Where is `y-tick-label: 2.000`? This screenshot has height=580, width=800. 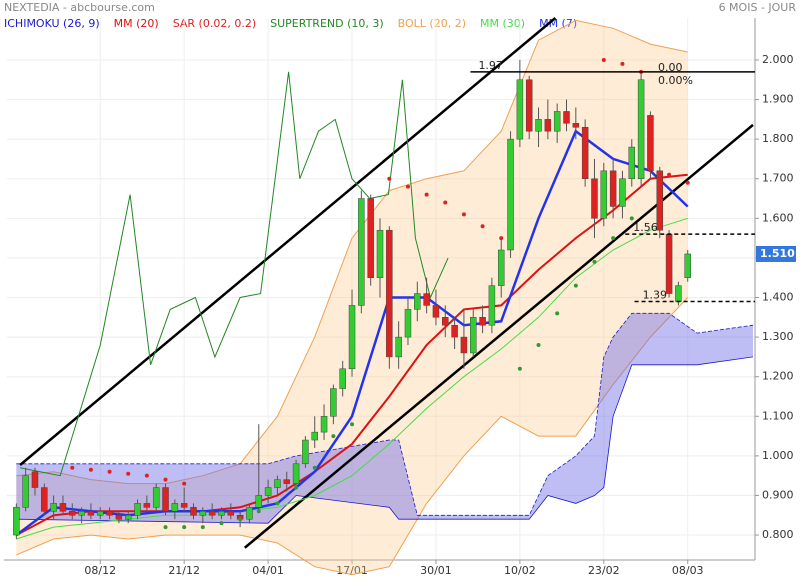 y-tick-label: 2.000 is located at coordinates (778, 59).